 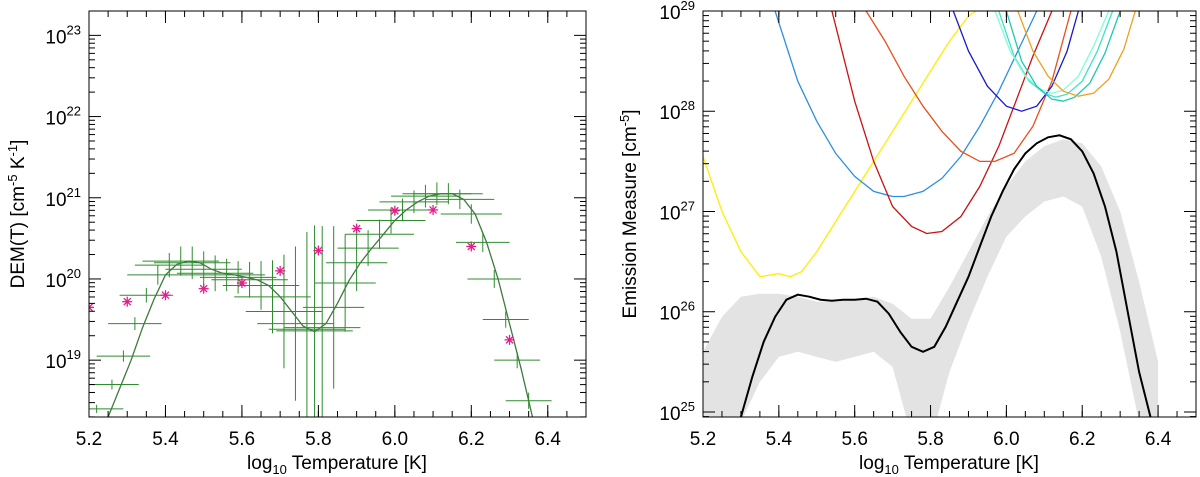 I want to click on right-x-tick-label: 5.4, so click(x=779, y=439).